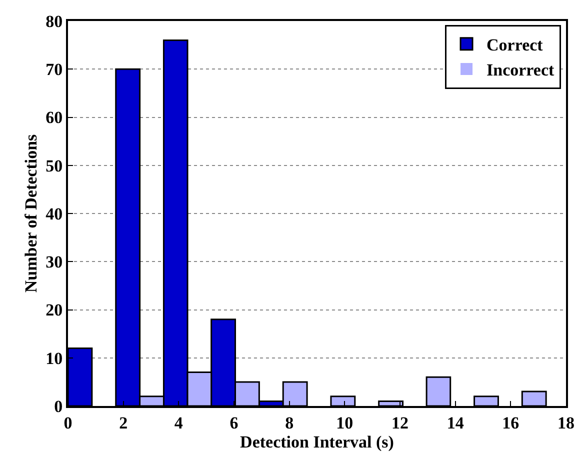 The height and width of the screenshot is (458, 587). Describe the element at coordinates (317, 442) in the screenshot. I see `x-axis-title: Detection Interval (s)` at that location.